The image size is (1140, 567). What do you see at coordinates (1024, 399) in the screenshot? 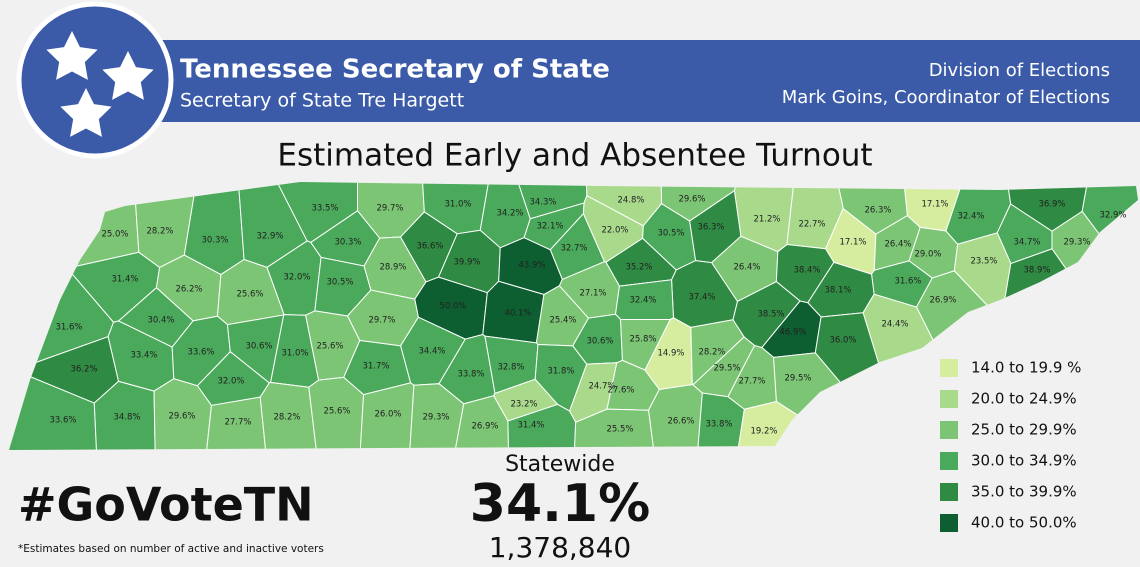
I see `legend-label: 20.0 to 24.9%` at bounding box center [1024, 399].